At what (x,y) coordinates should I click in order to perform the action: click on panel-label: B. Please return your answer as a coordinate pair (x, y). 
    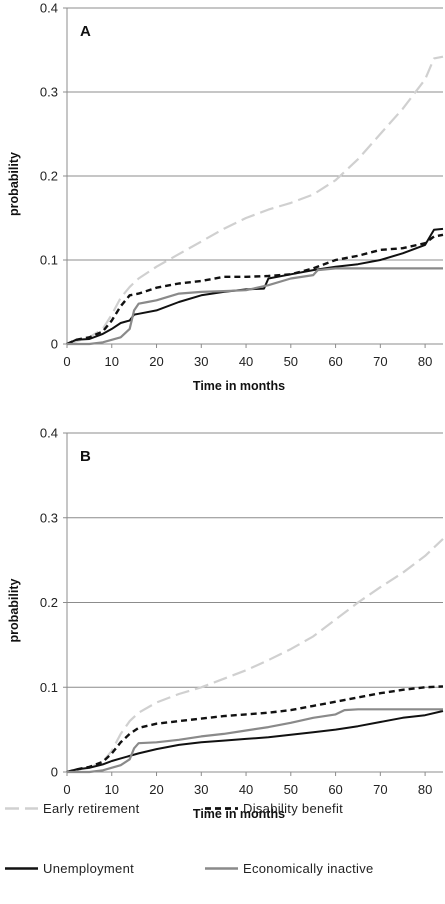
    Looking at the image, I should click on (85, 456).